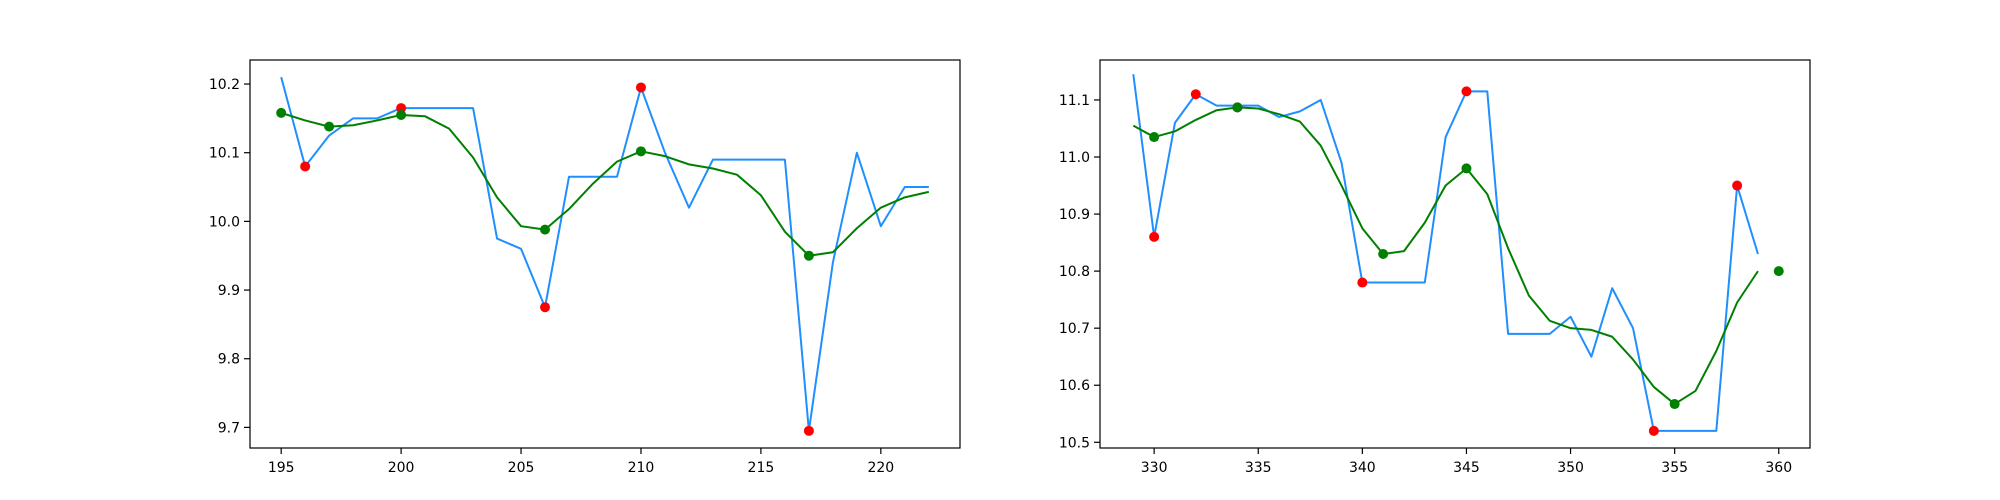 The image size is (2000, 500). What do you see at coordinates (761, 468) in the screenshot?
I see `x-tick-label: 215` at bounding box center [761, 468].